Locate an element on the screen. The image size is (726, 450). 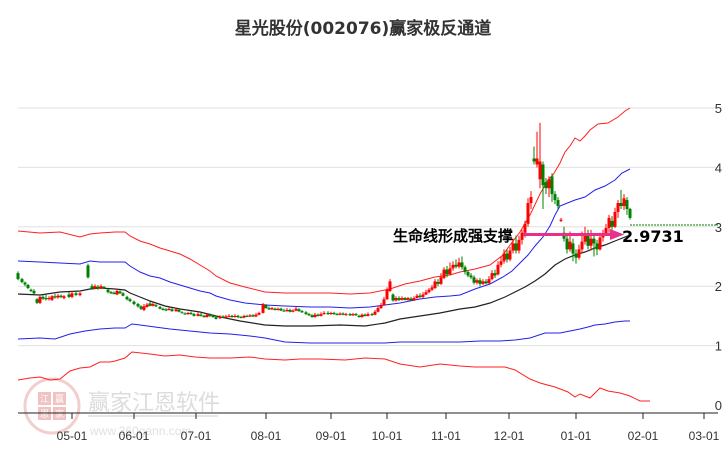
y-tick-label: 3 is located at coordinates (718, 227).